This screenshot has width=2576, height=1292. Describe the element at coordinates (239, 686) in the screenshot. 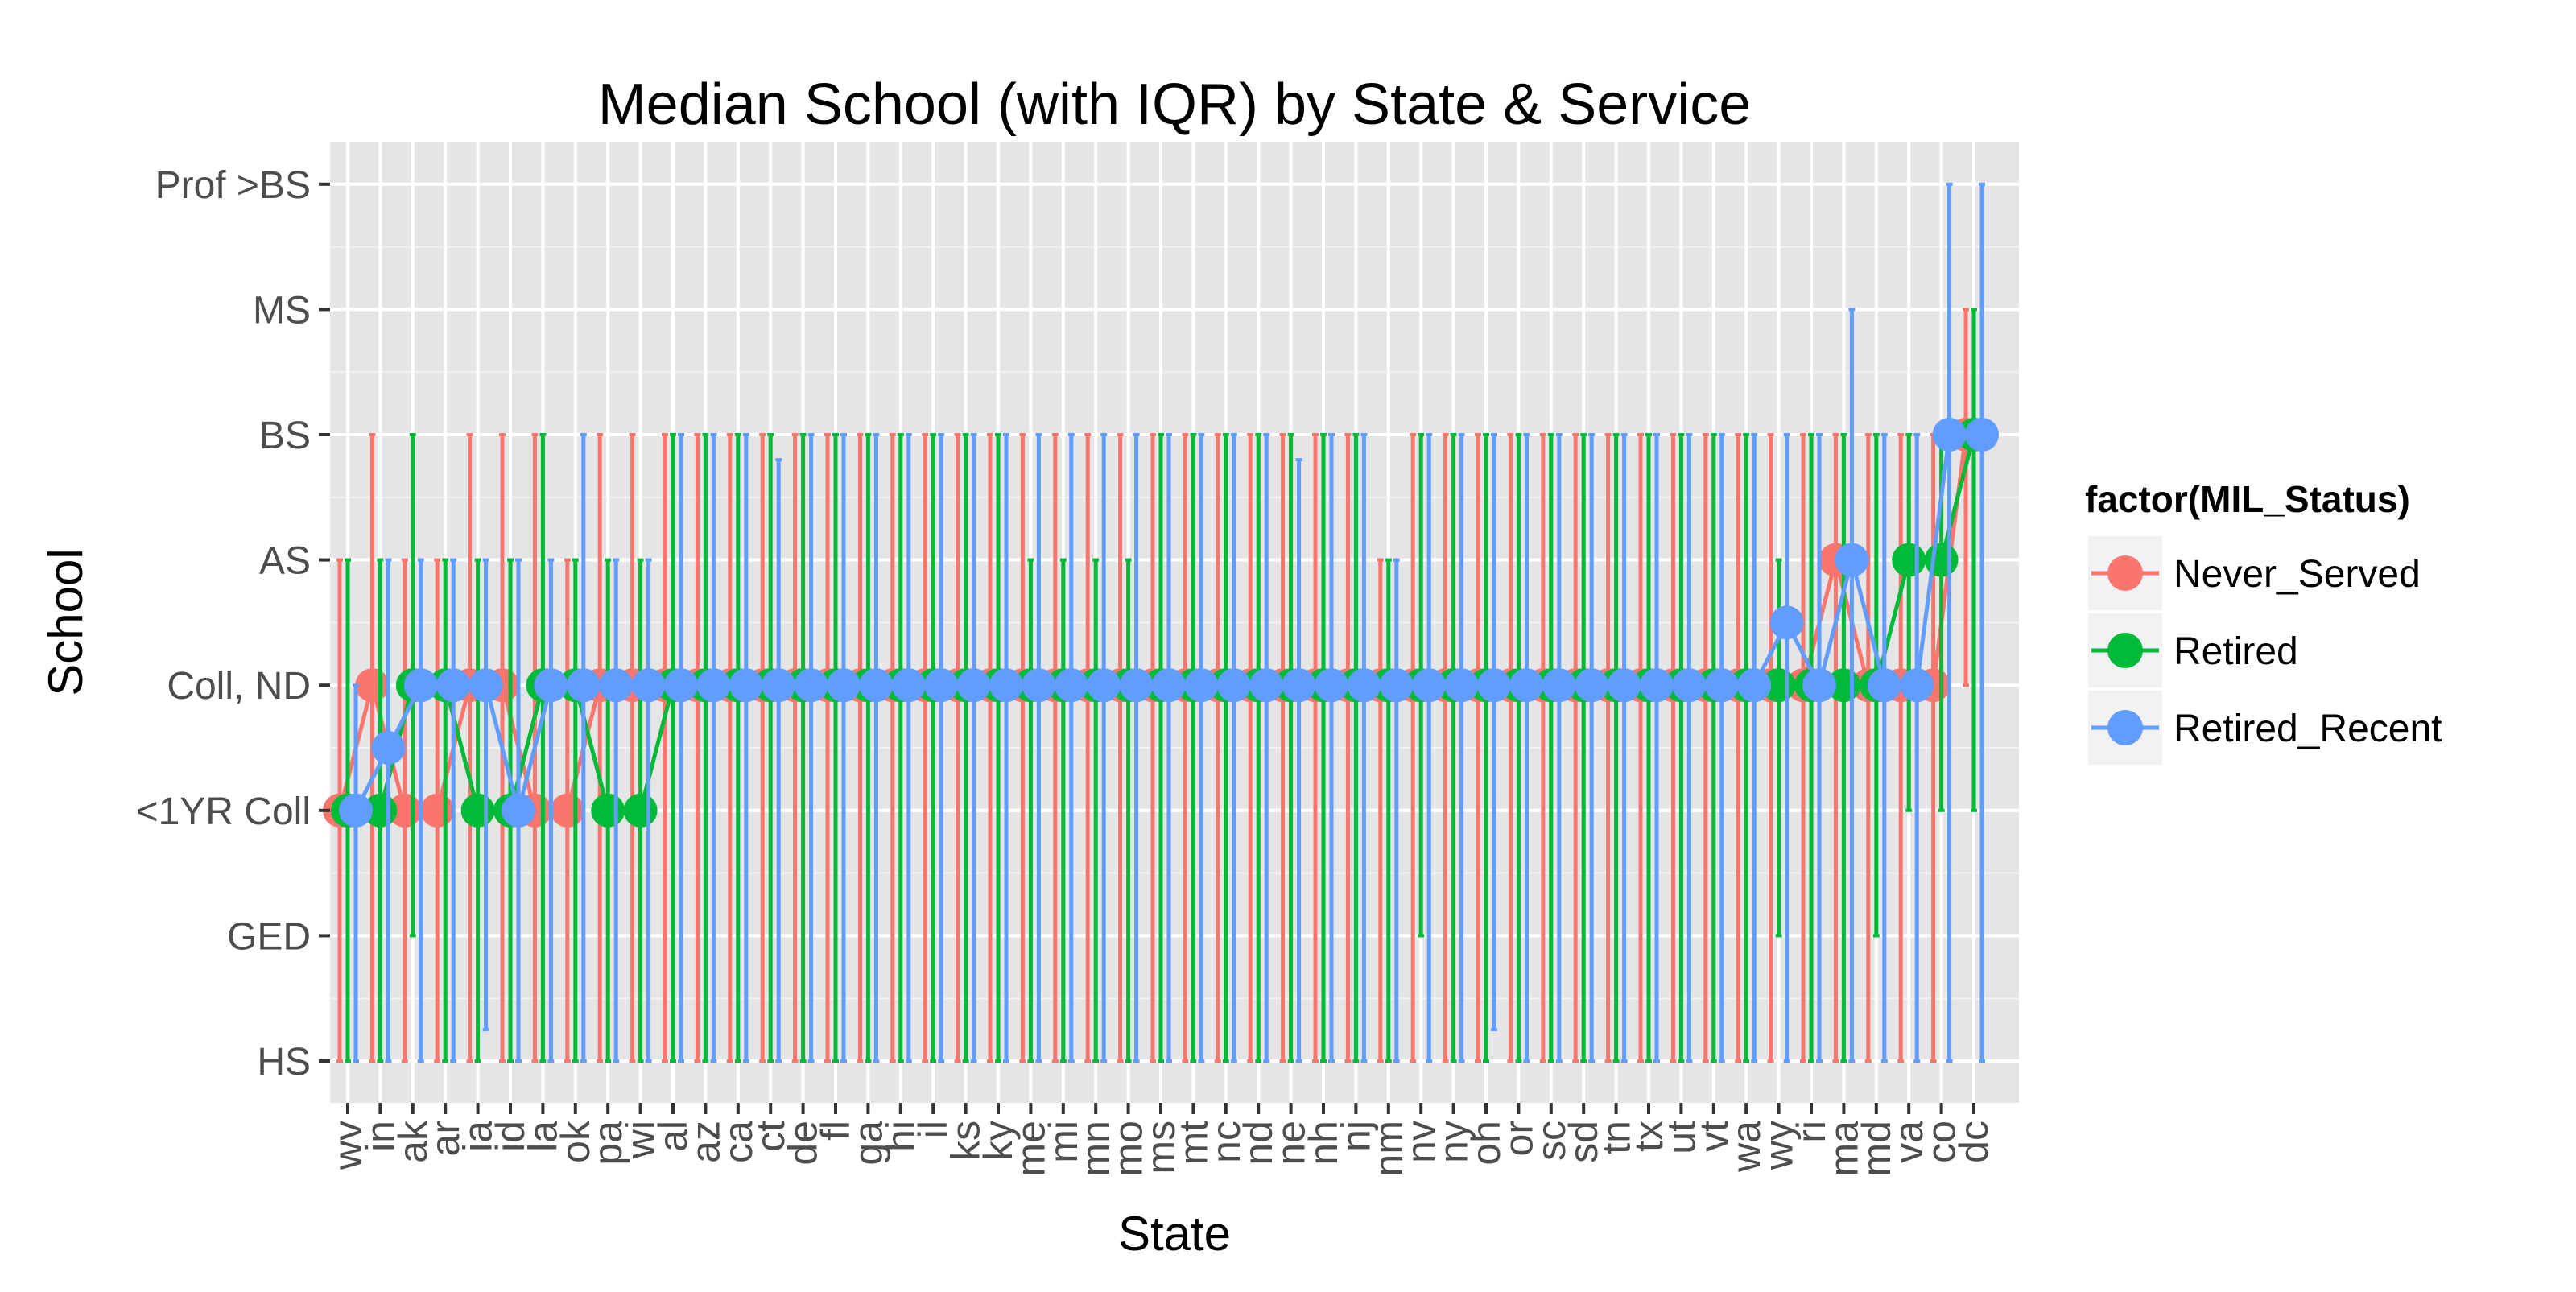

I see `y-tick-label: Coll, ND` at that location.